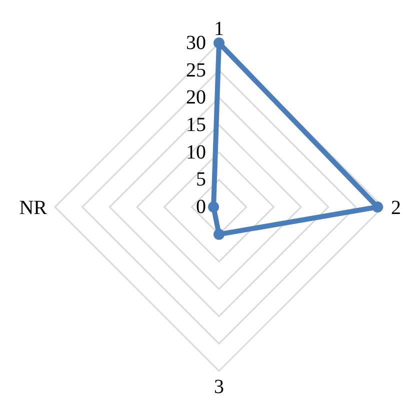  I want to click on y-tick-label: 30, so click(196, 43).